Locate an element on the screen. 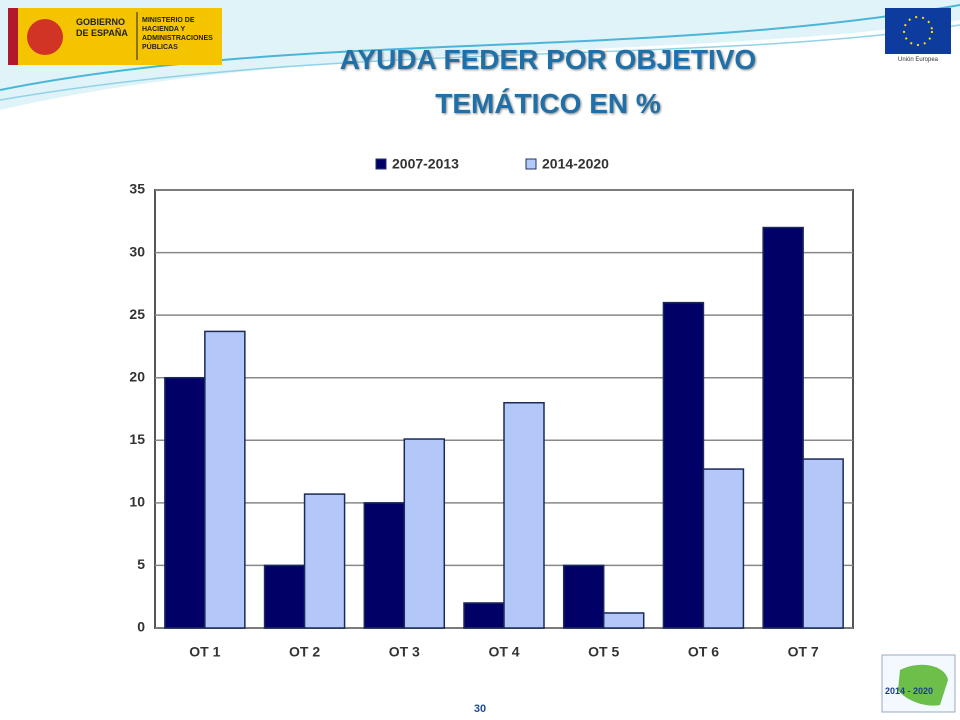 The image size is (960, 720). map-shape is located at coordinates (923, 685).